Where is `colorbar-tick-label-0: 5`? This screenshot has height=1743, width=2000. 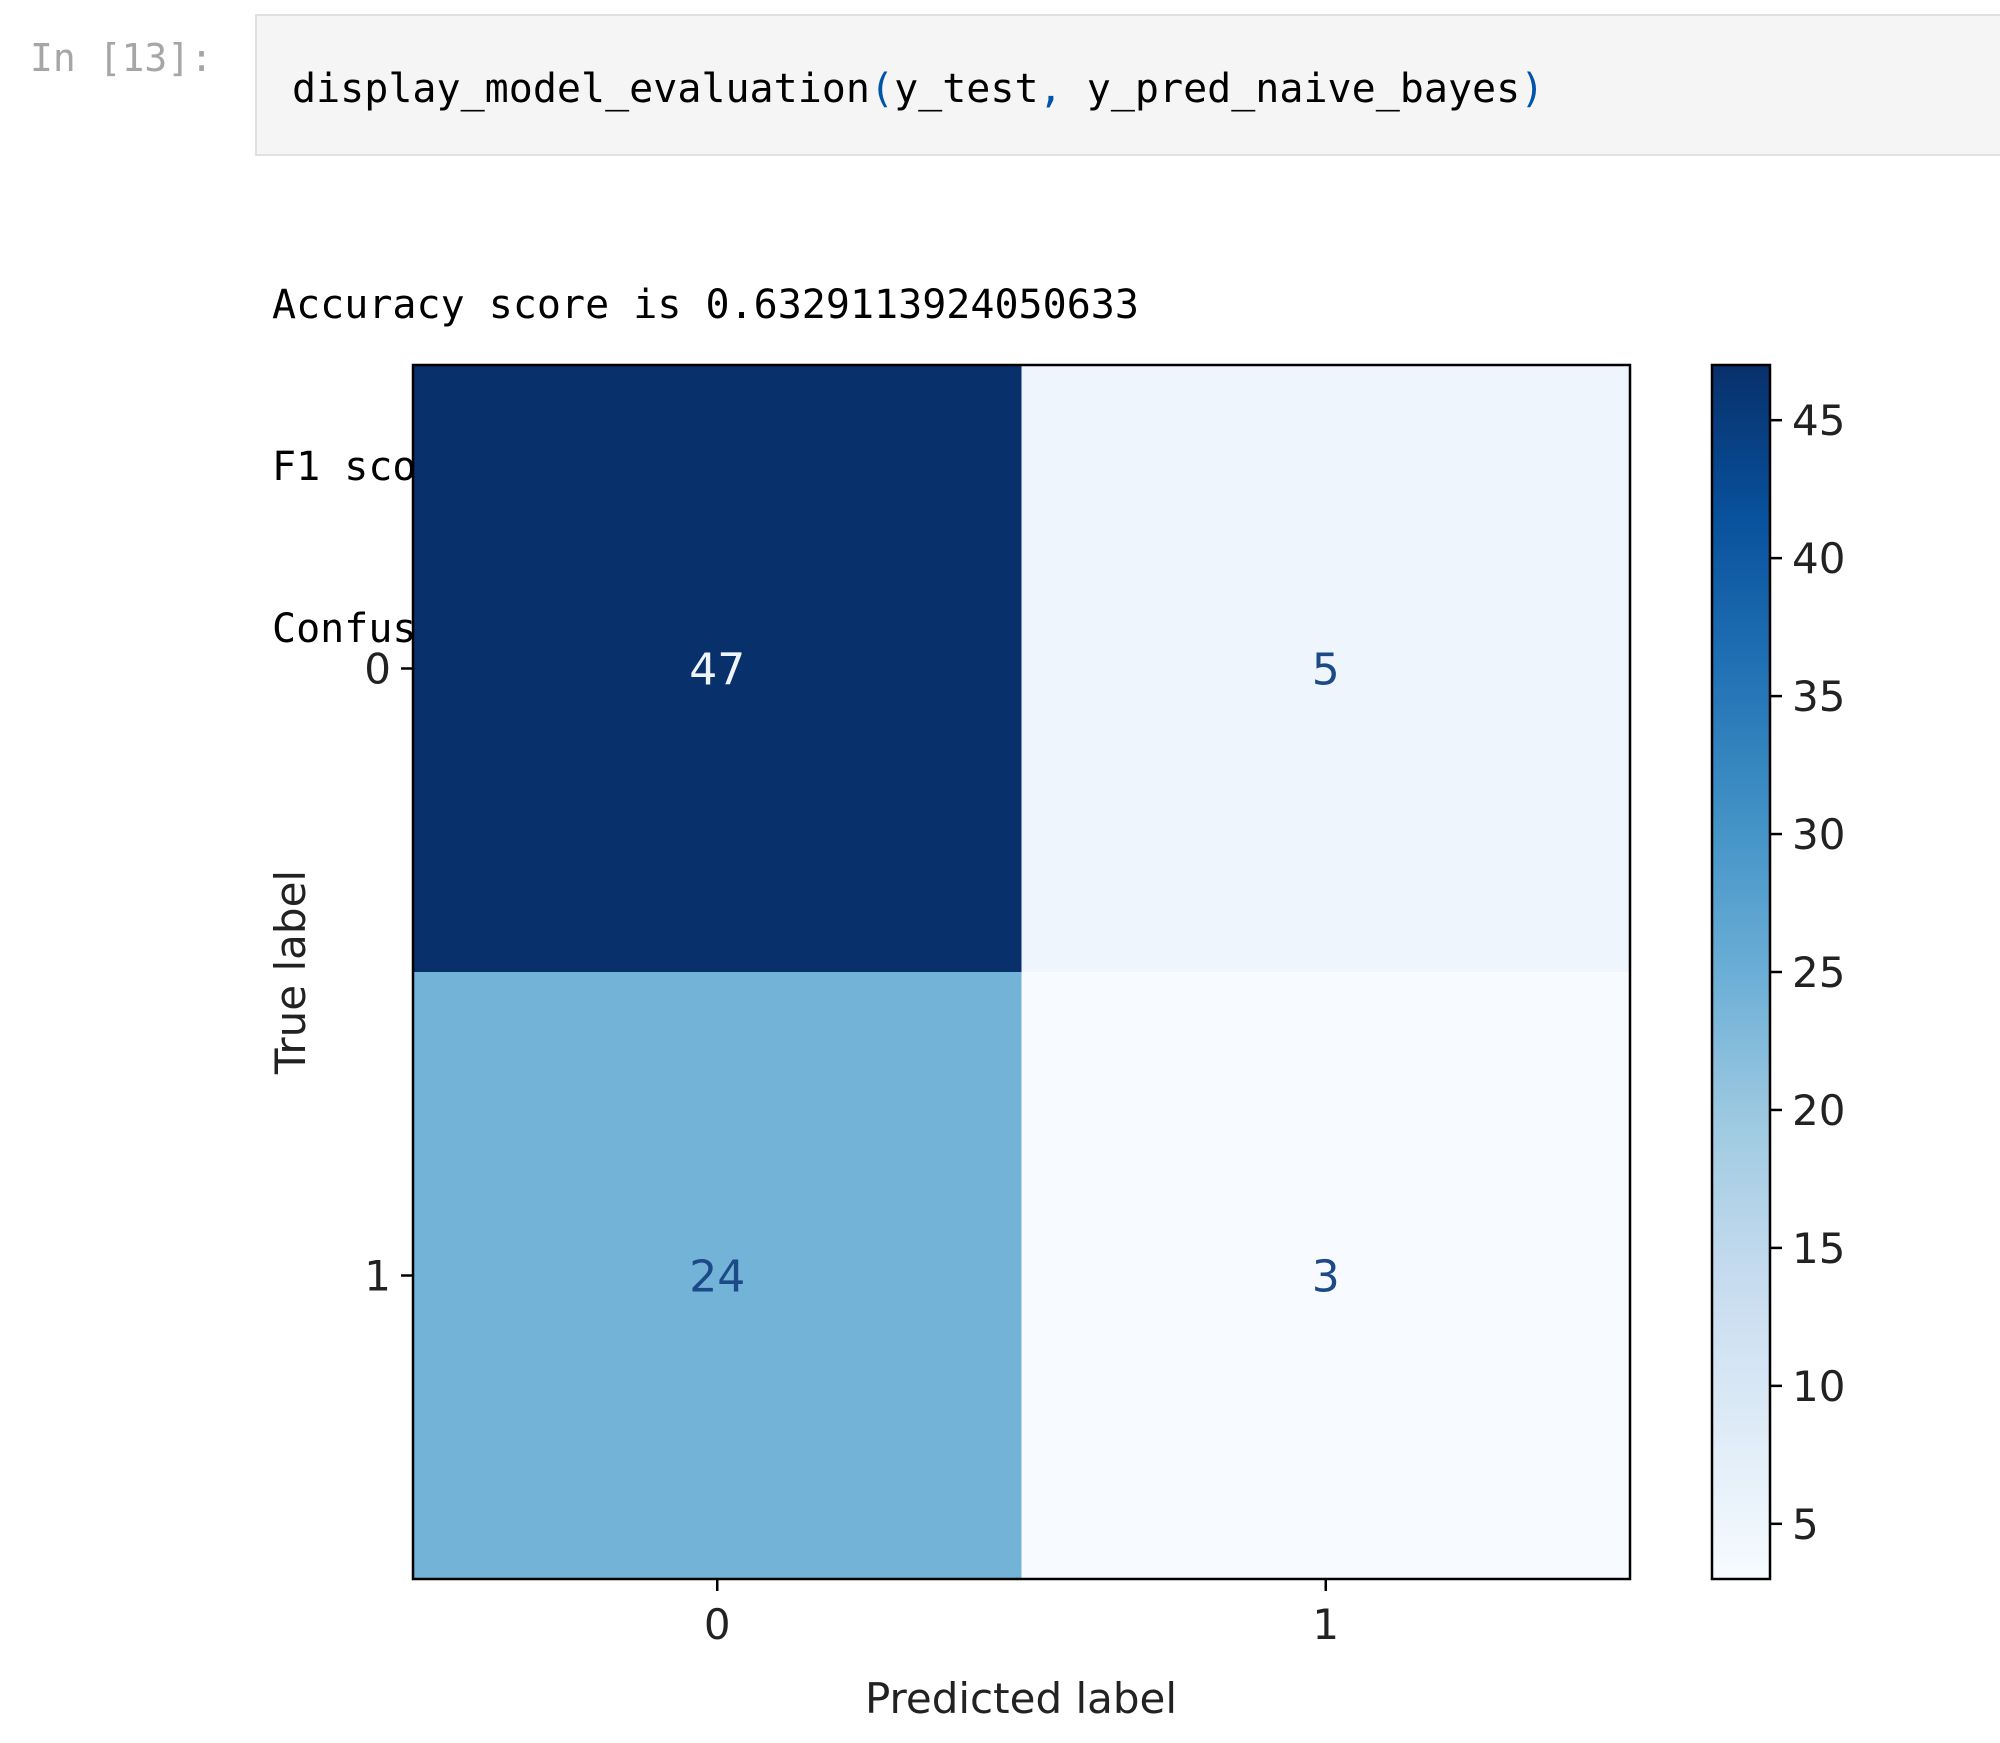 colorbar-tick-label-0: 5 is located at coordinates (1805, 1524).